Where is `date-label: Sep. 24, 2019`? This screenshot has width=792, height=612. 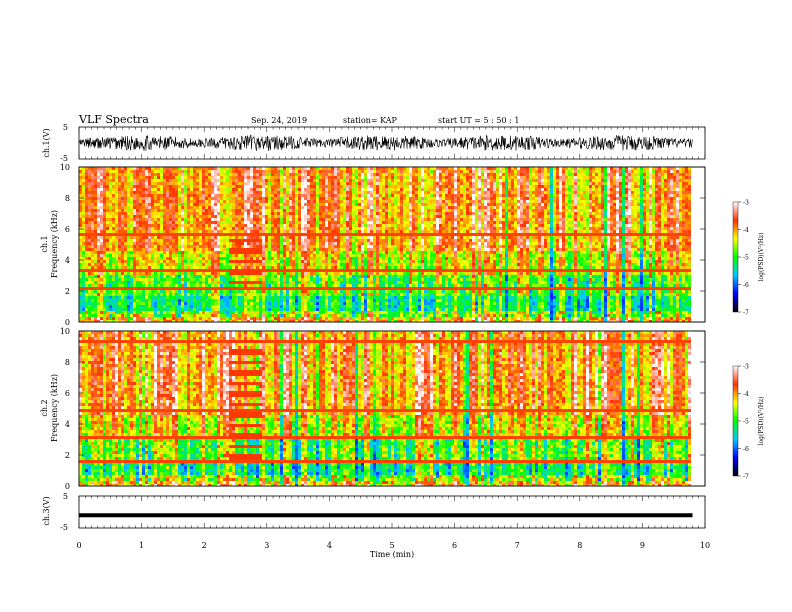
date-label: Sep. 24, 2019 is located at coordinates (279, 120).